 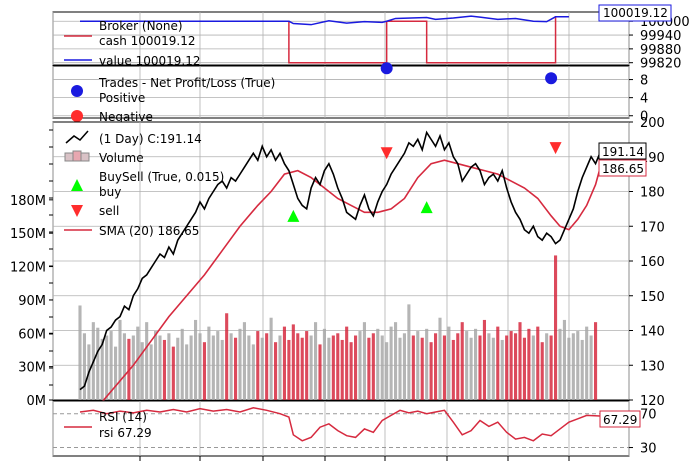 I want to click on trades-legend-negative-swatch, so click(x=77, y=116).